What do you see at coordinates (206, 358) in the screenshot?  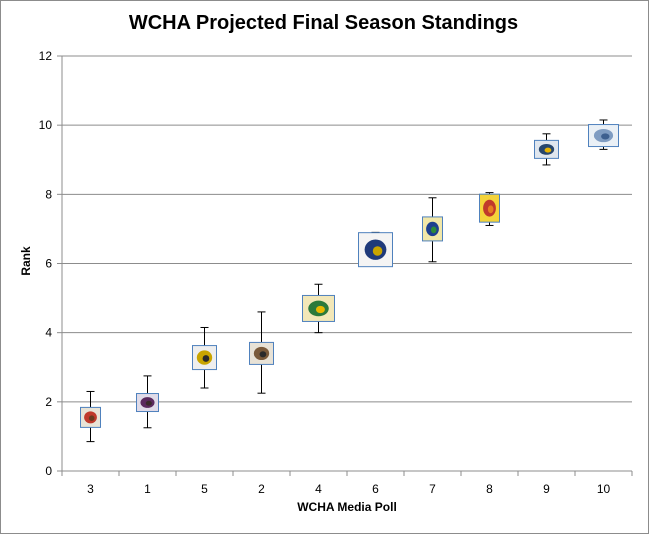 I see `team-logo-5-emblem-detail` at bounding box center [206, 358].